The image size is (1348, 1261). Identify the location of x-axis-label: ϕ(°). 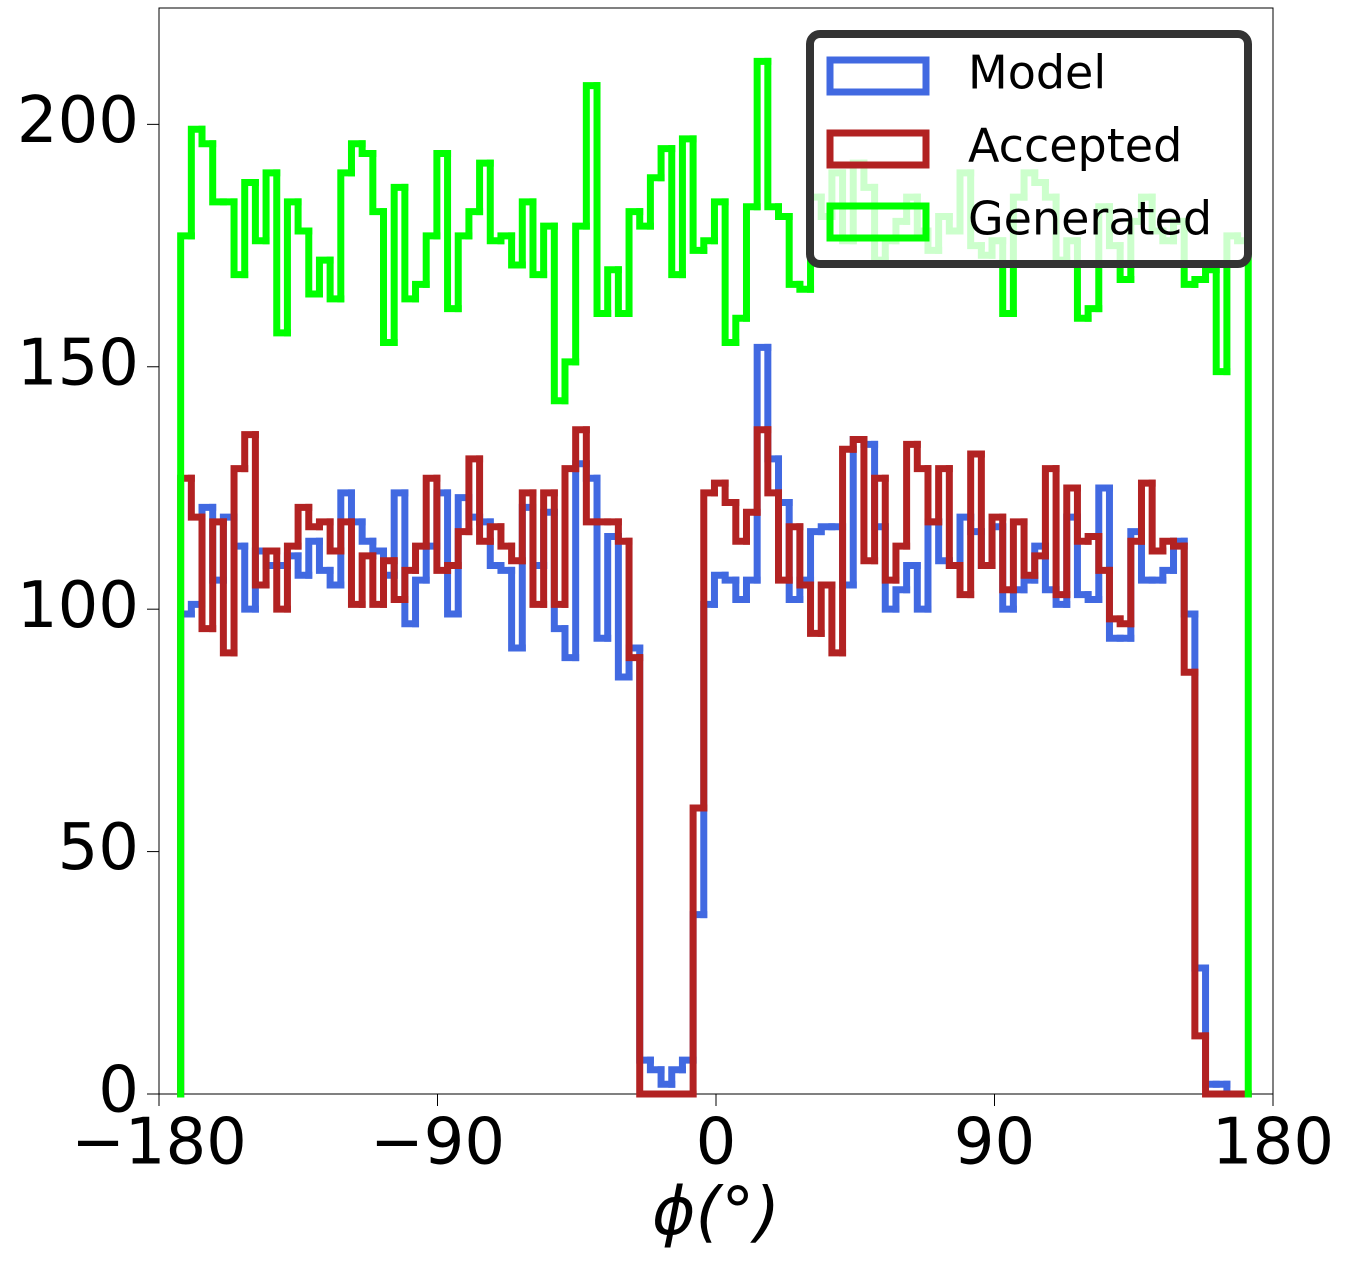
(716, 1211).